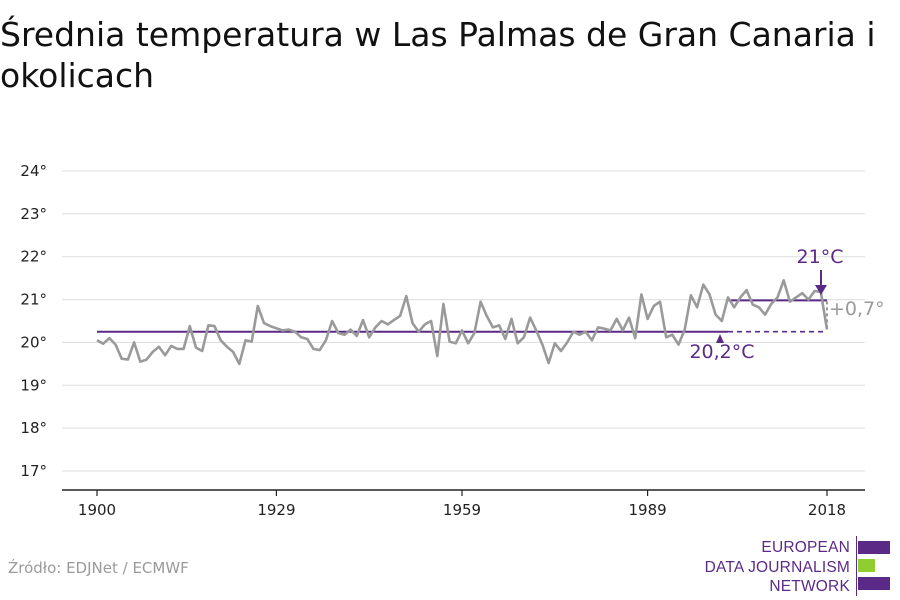 The height and width of the screenshot is (600, 900). I want to click on y-tick-label-24: 24°, so click(33, 171).